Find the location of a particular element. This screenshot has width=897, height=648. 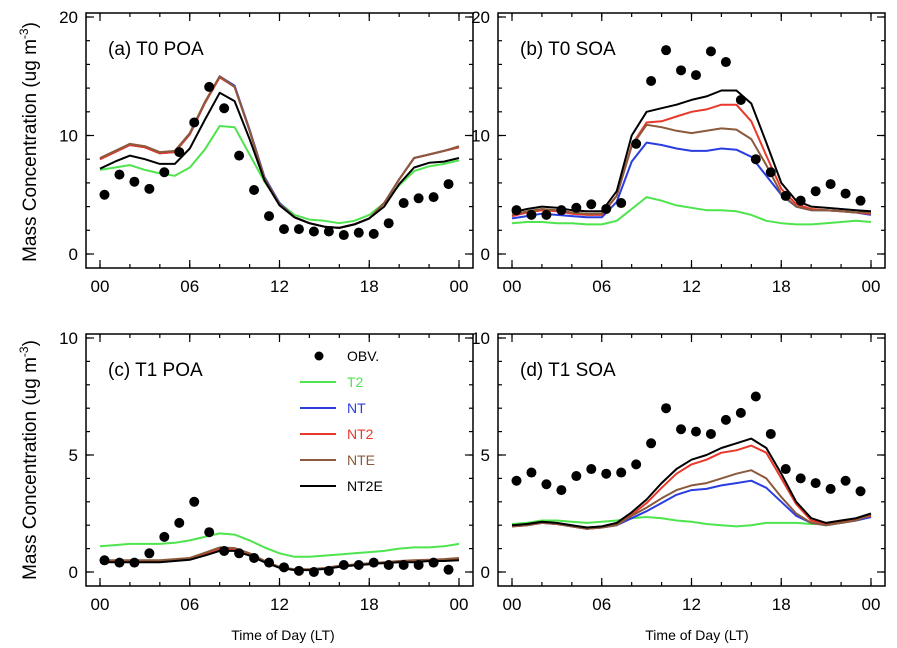

x-tick-label-t0-soa: 00 is located at coordinates (871, 286).